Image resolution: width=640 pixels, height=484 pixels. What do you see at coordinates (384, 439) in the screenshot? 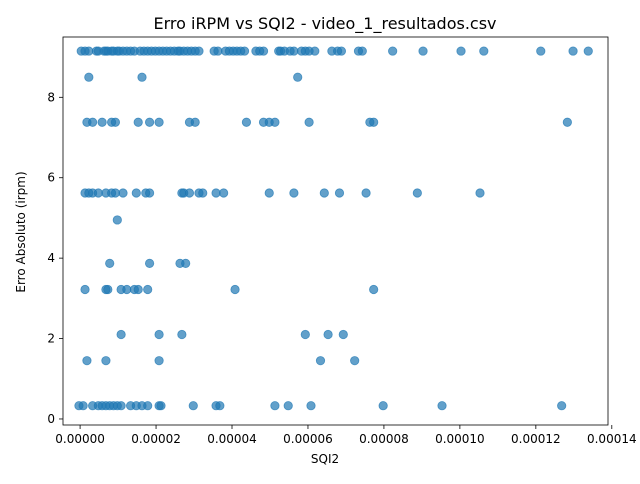
I see `x-tick-label: 0.00008` at bounding box center [384, 439].